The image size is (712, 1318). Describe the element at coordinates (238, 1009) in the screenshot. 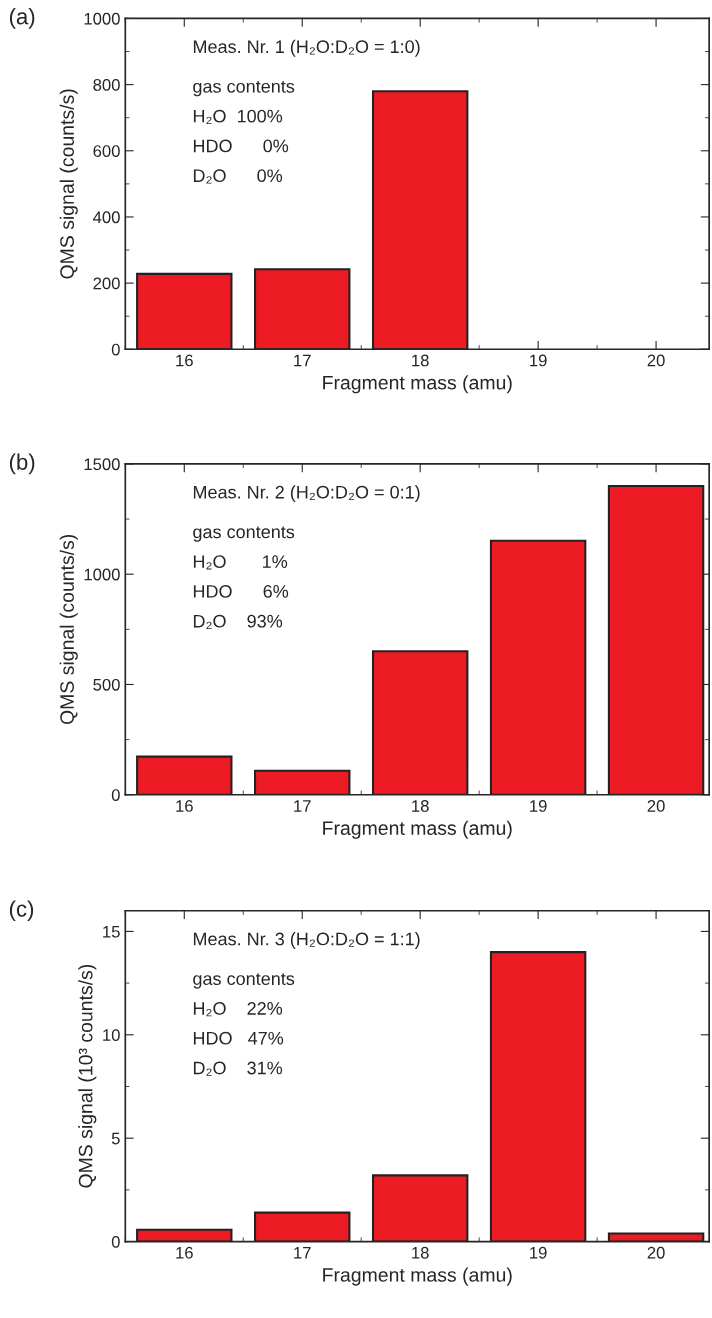

I see `annotation: H₂O 22%` at that location.